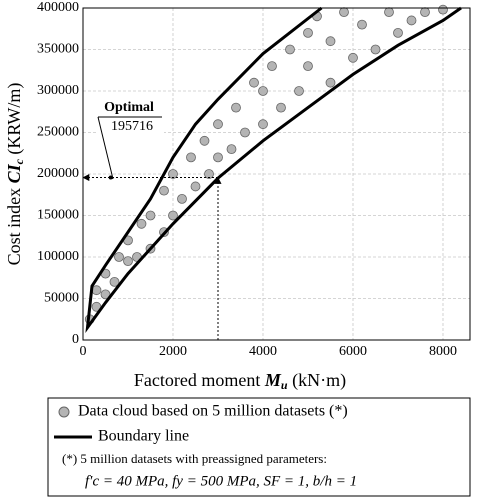 This screenshot has height=500, width=483. Describe the element at coordinates (131, 118) in the screenshot. I see `annotation-bg` at that location.